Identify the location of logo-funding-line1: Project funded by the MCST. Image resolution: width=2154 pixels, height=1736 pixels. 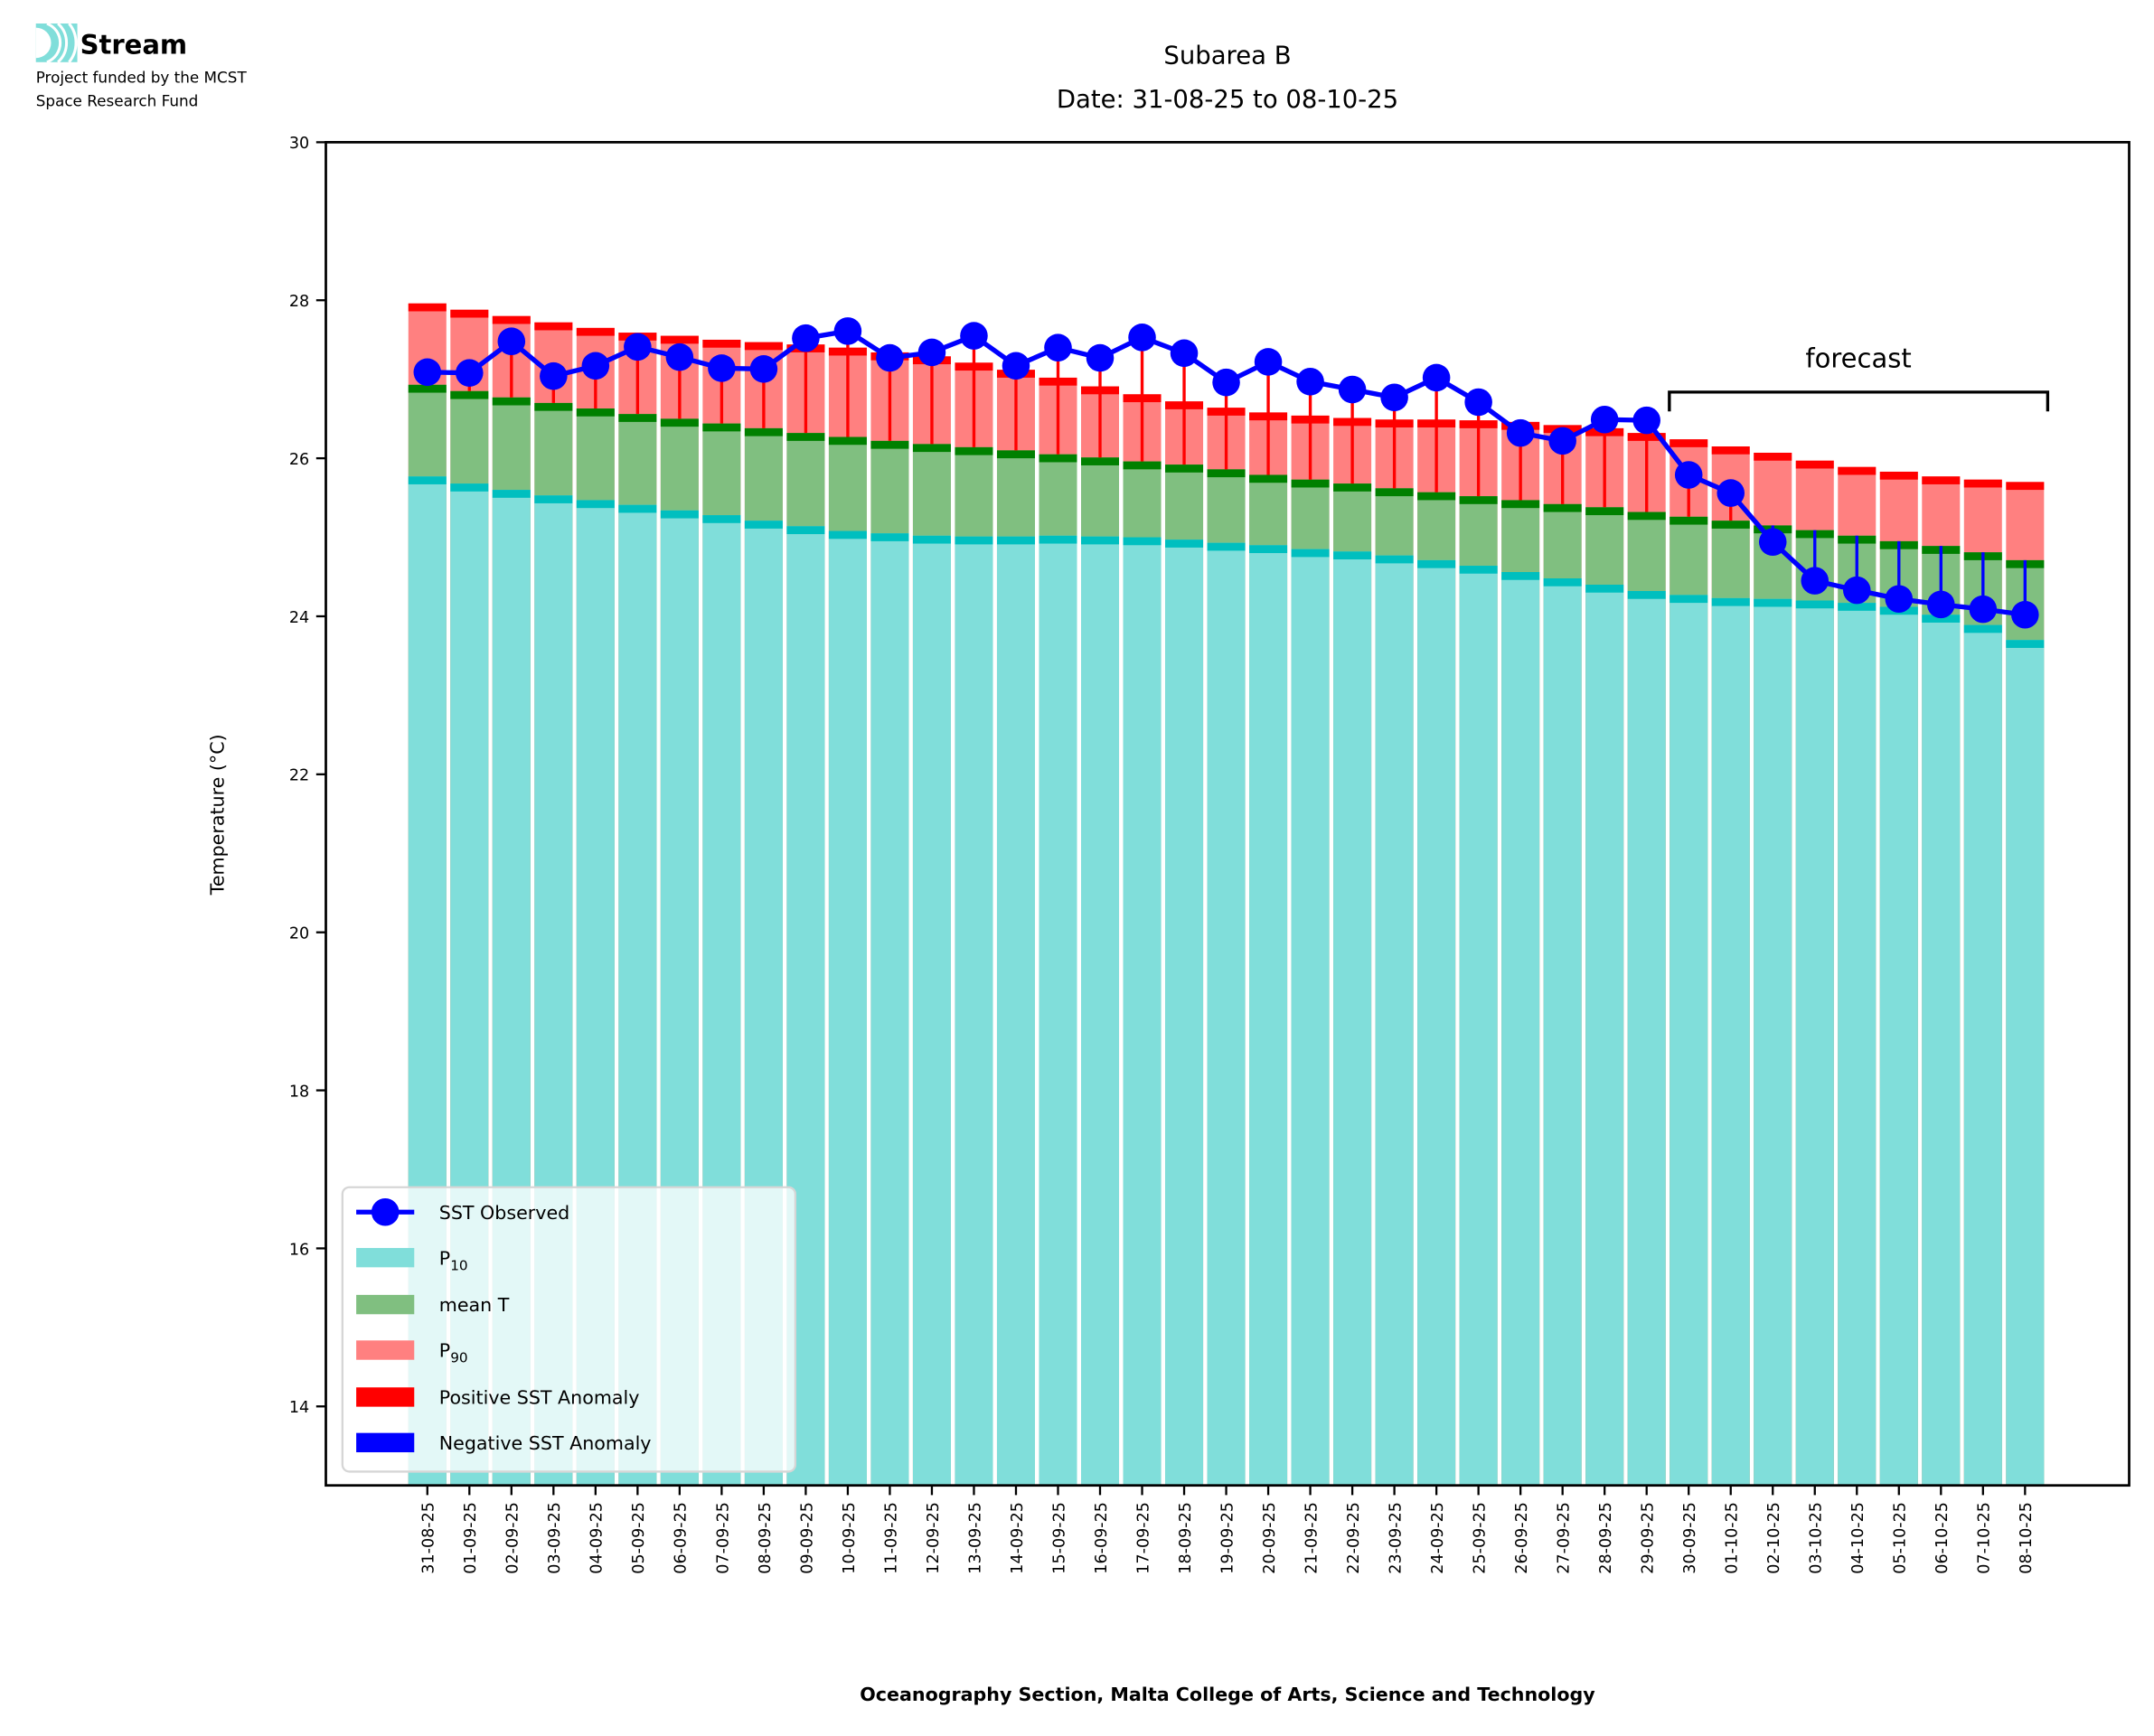
(142, 78).